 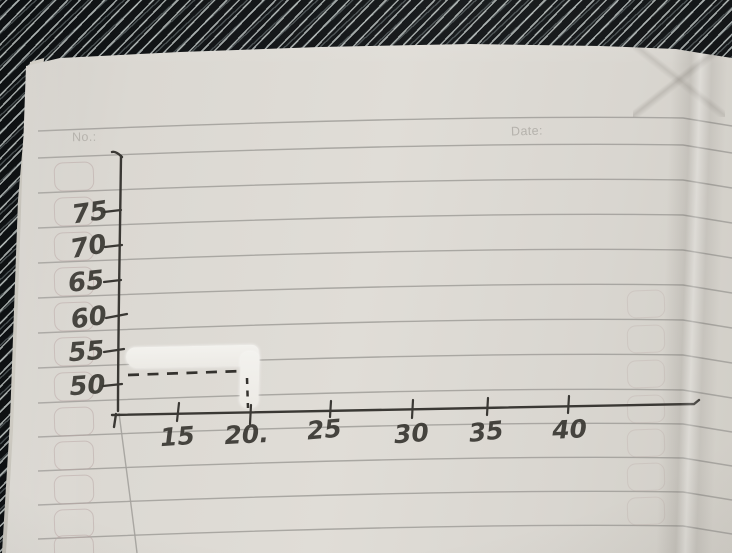 I want to click on x-tick-labels: 15 20. 25 30 35 40, so click(x=373, y=433).